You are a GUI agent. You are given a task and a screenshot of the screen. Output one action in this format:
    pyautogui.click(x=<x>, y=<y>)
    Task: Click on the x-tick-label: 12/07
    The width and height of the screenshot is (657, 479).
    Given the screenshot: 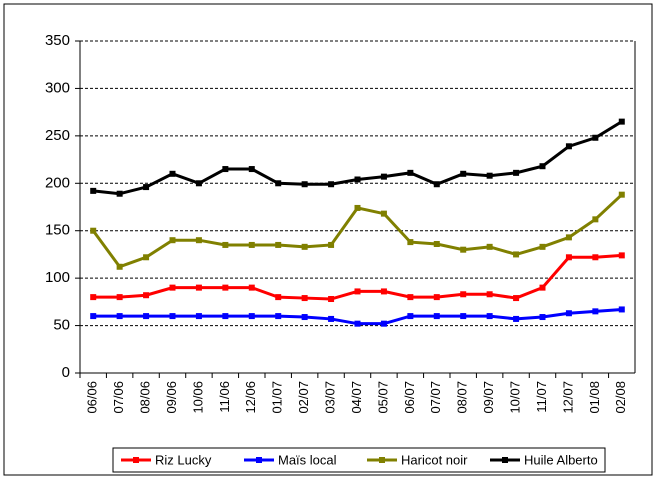 What is the action you would take?
    pyautogui.click(x=567, y=397)
    